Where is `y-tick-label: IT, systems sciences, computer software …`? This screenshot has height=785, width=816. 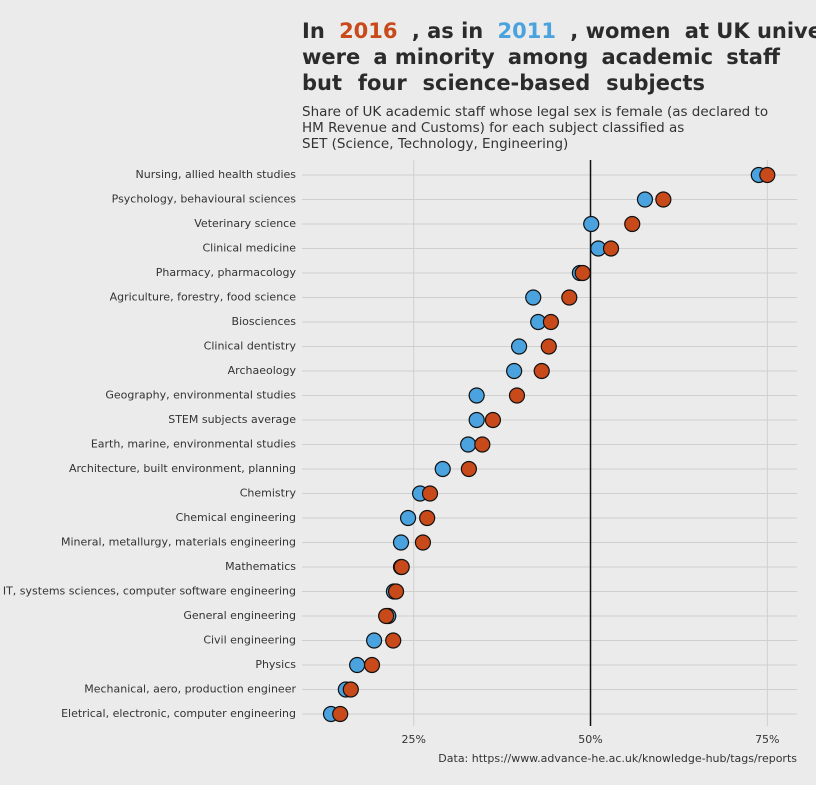 y-tick-label: IT, systems sciences, computer software … is located at coordinates (149, 591).